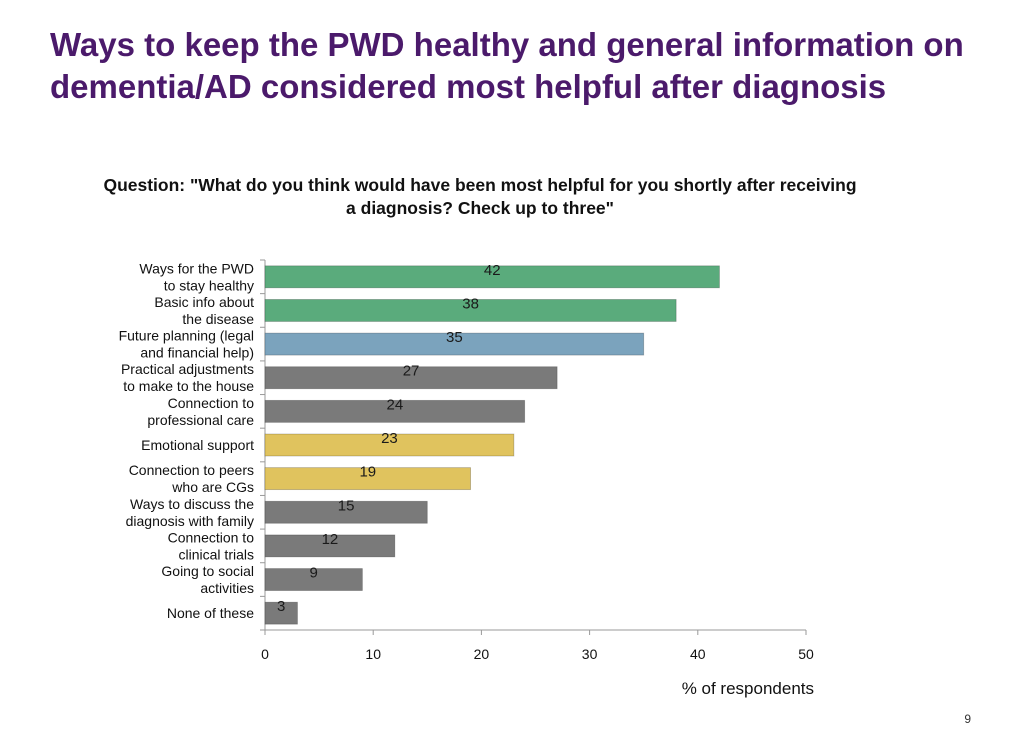  What do you see at coordinates (330, 539) in the screenshot?
I see `bar-value-label: 12` at bounding box center [330, 539].